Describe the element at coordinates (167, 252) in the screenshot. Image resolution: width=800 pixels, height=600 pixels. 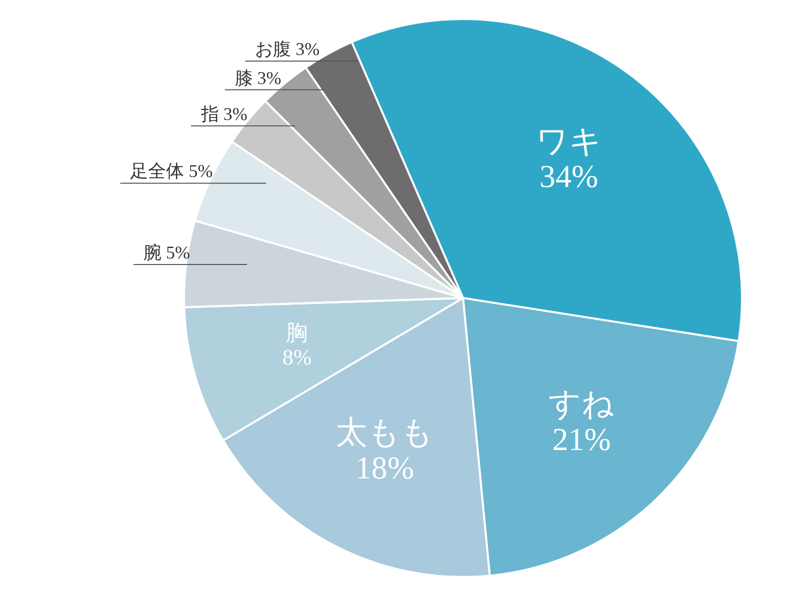
I see `slice-label: 腕 5%` at that location.